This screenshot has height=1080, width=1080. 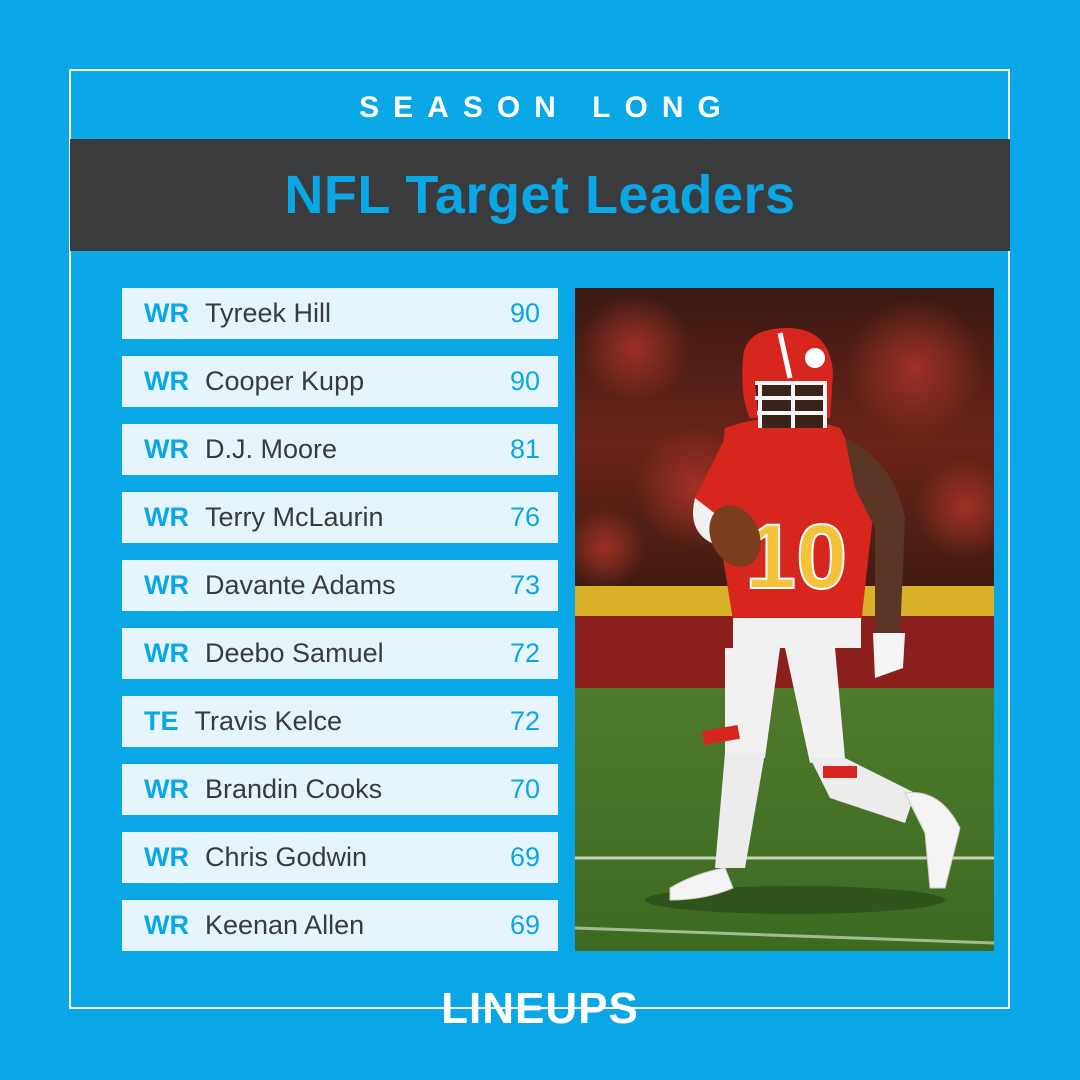 What do you see at coordinates (268, 313) in the screenshot?
I see `player-name: Tyreek Hill` at bounding box center [268, 313].